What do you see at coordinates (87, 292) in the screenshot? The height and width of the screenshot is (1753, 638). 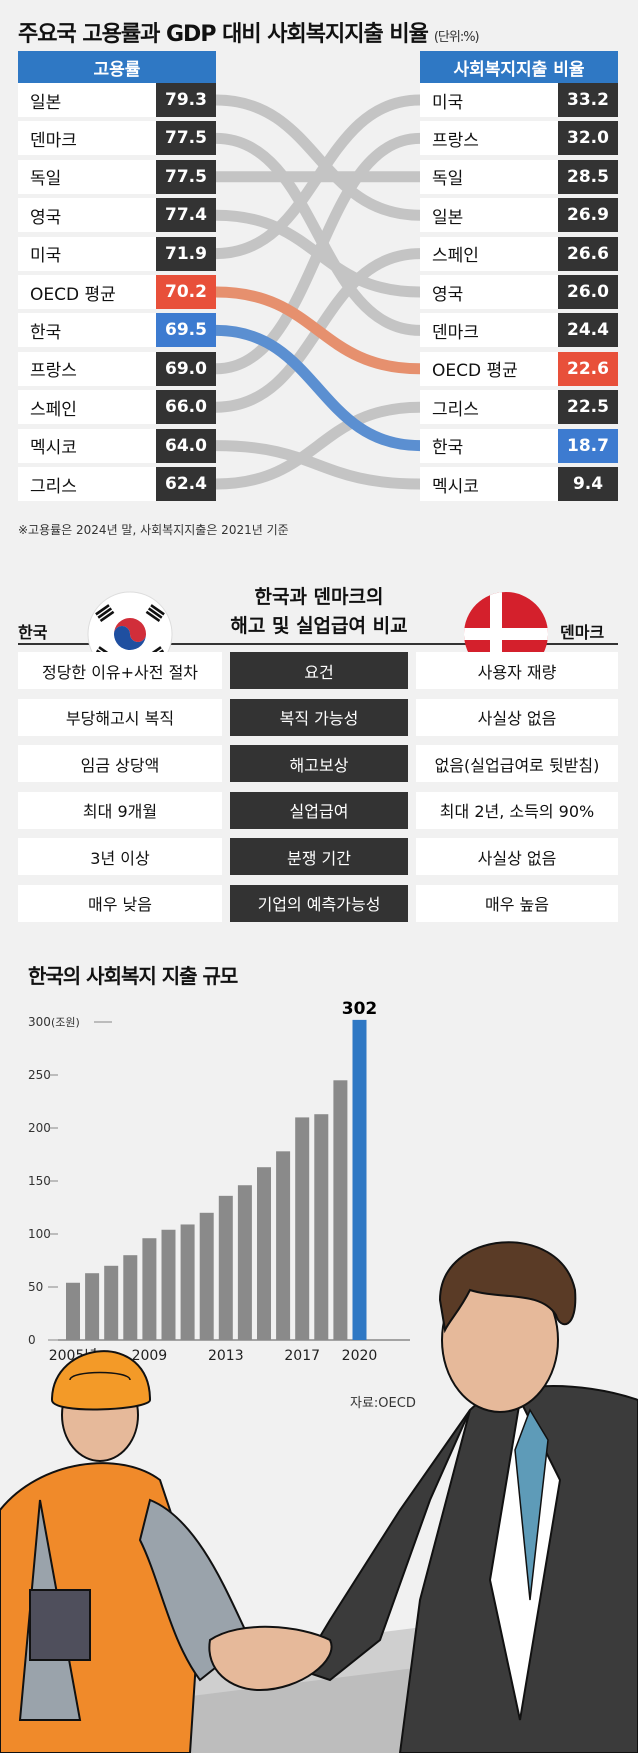 I see `country-label: OECD 평균` at bounding box center [87, 292].